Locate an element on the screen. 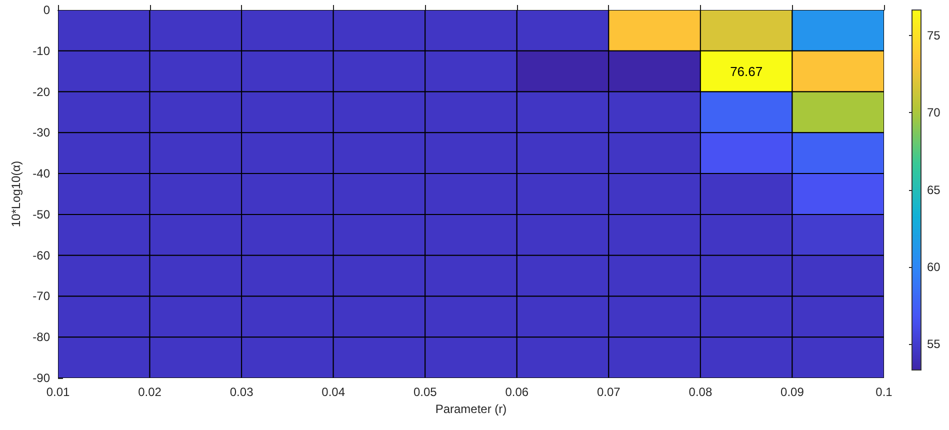  color-bar-label: 60 is located at coordinates (934, 267).